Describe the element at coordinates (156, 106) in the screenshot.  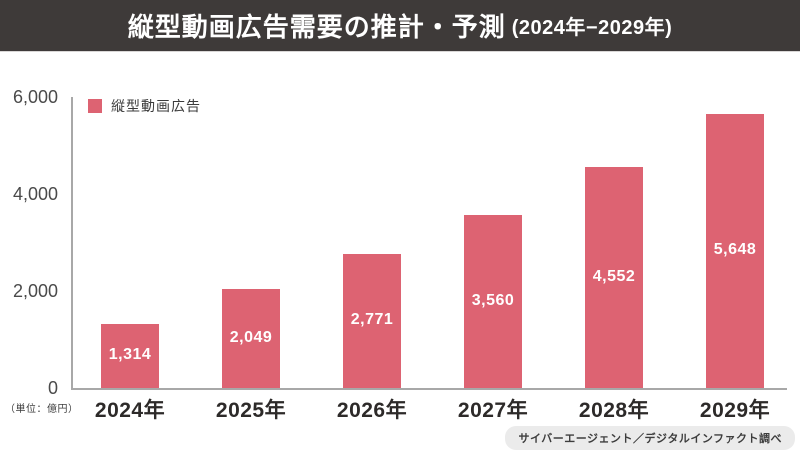
I see `legend-label: 縦型動画広告` at that location.